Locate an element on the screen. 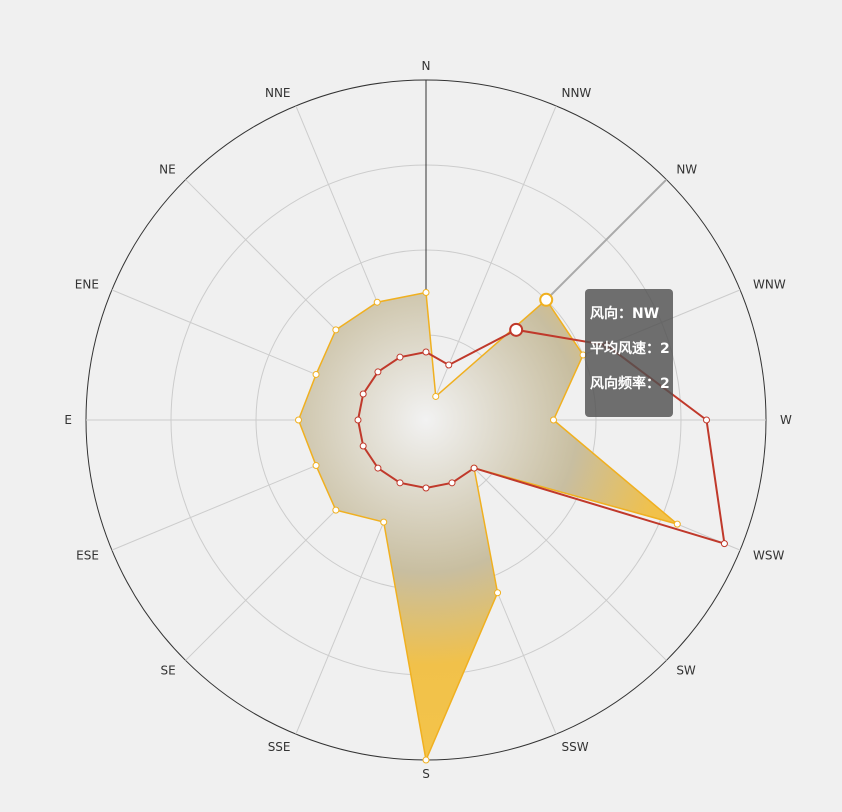  line-point-nw is located at coordinates (516, 329).